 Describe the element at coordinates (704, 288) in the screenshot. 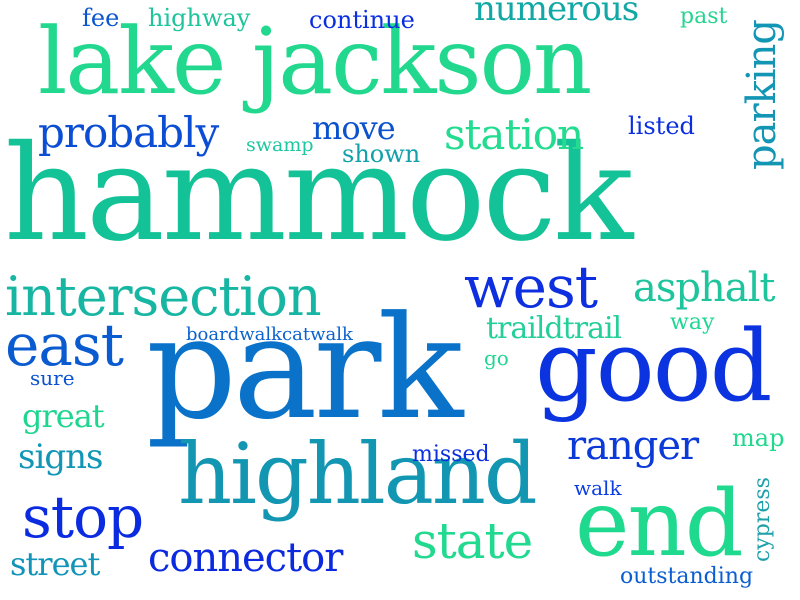

I see `word-asphalt: asphalt` at that location.